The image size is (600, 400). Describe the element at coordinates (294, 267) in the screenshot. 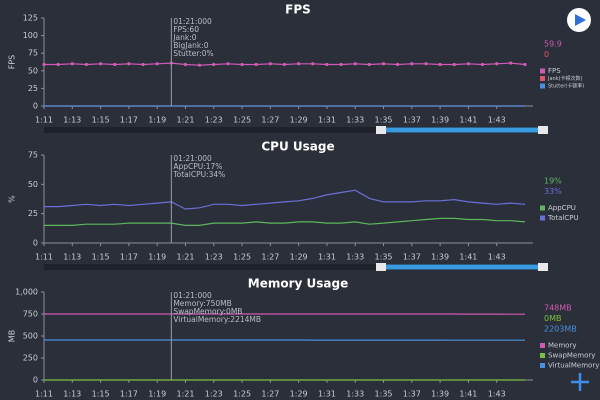

I see `scroll-track` at that location.